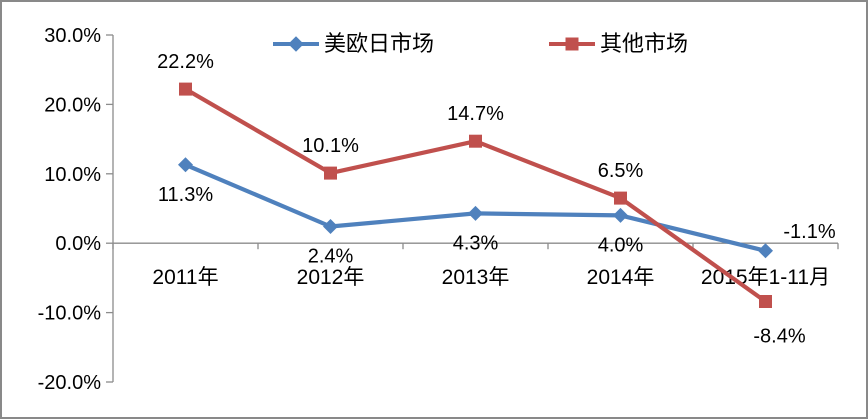  What do you see at coordinates (476, 277) in the screenshot?
I see `x-category-label: 2013年` at bounding box center [476, 277].